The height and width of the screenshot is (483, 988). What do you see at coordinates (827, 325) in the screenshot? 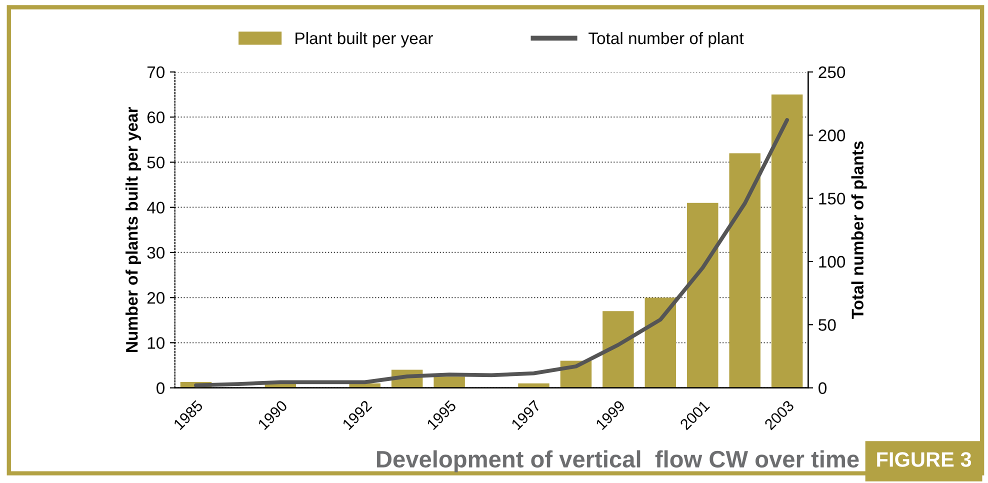
I see `y2-tick-label: 50` at bounding box center [827, 325].